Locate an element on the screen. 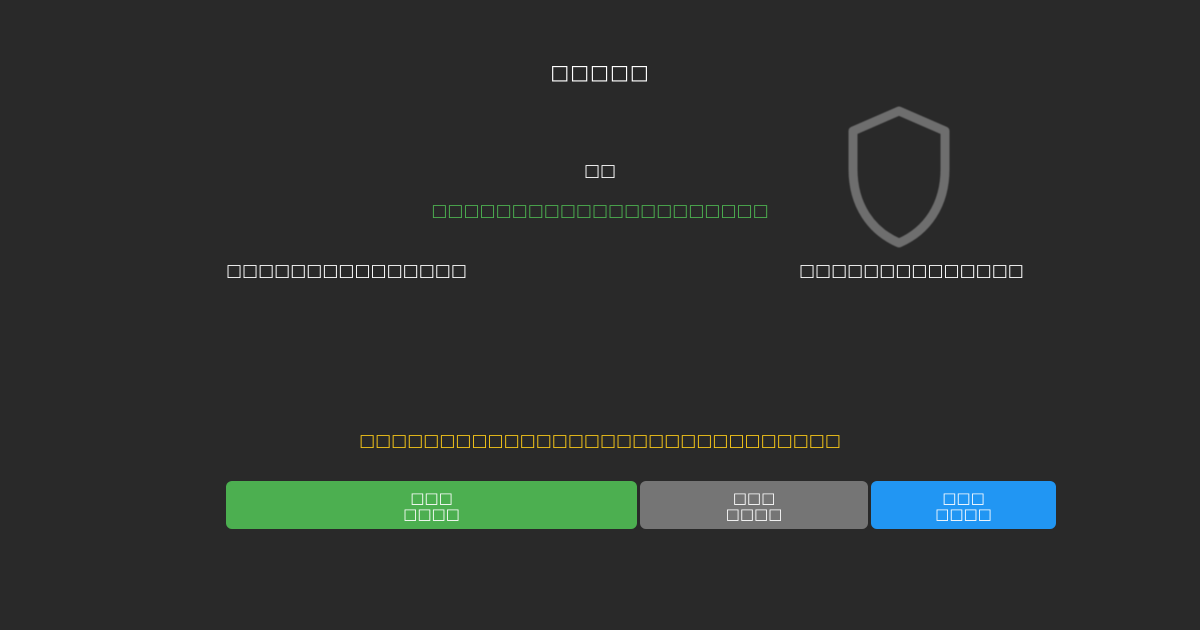 The image size is (1200, 630). secondary-button-label-line2: □□□□ is located at coordinates (754, 514).